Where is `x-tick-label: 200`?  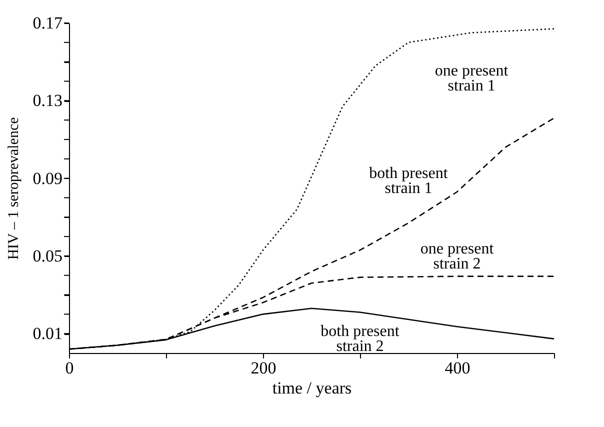 x-tick-label: 200 is located at coordinates (263, 368).